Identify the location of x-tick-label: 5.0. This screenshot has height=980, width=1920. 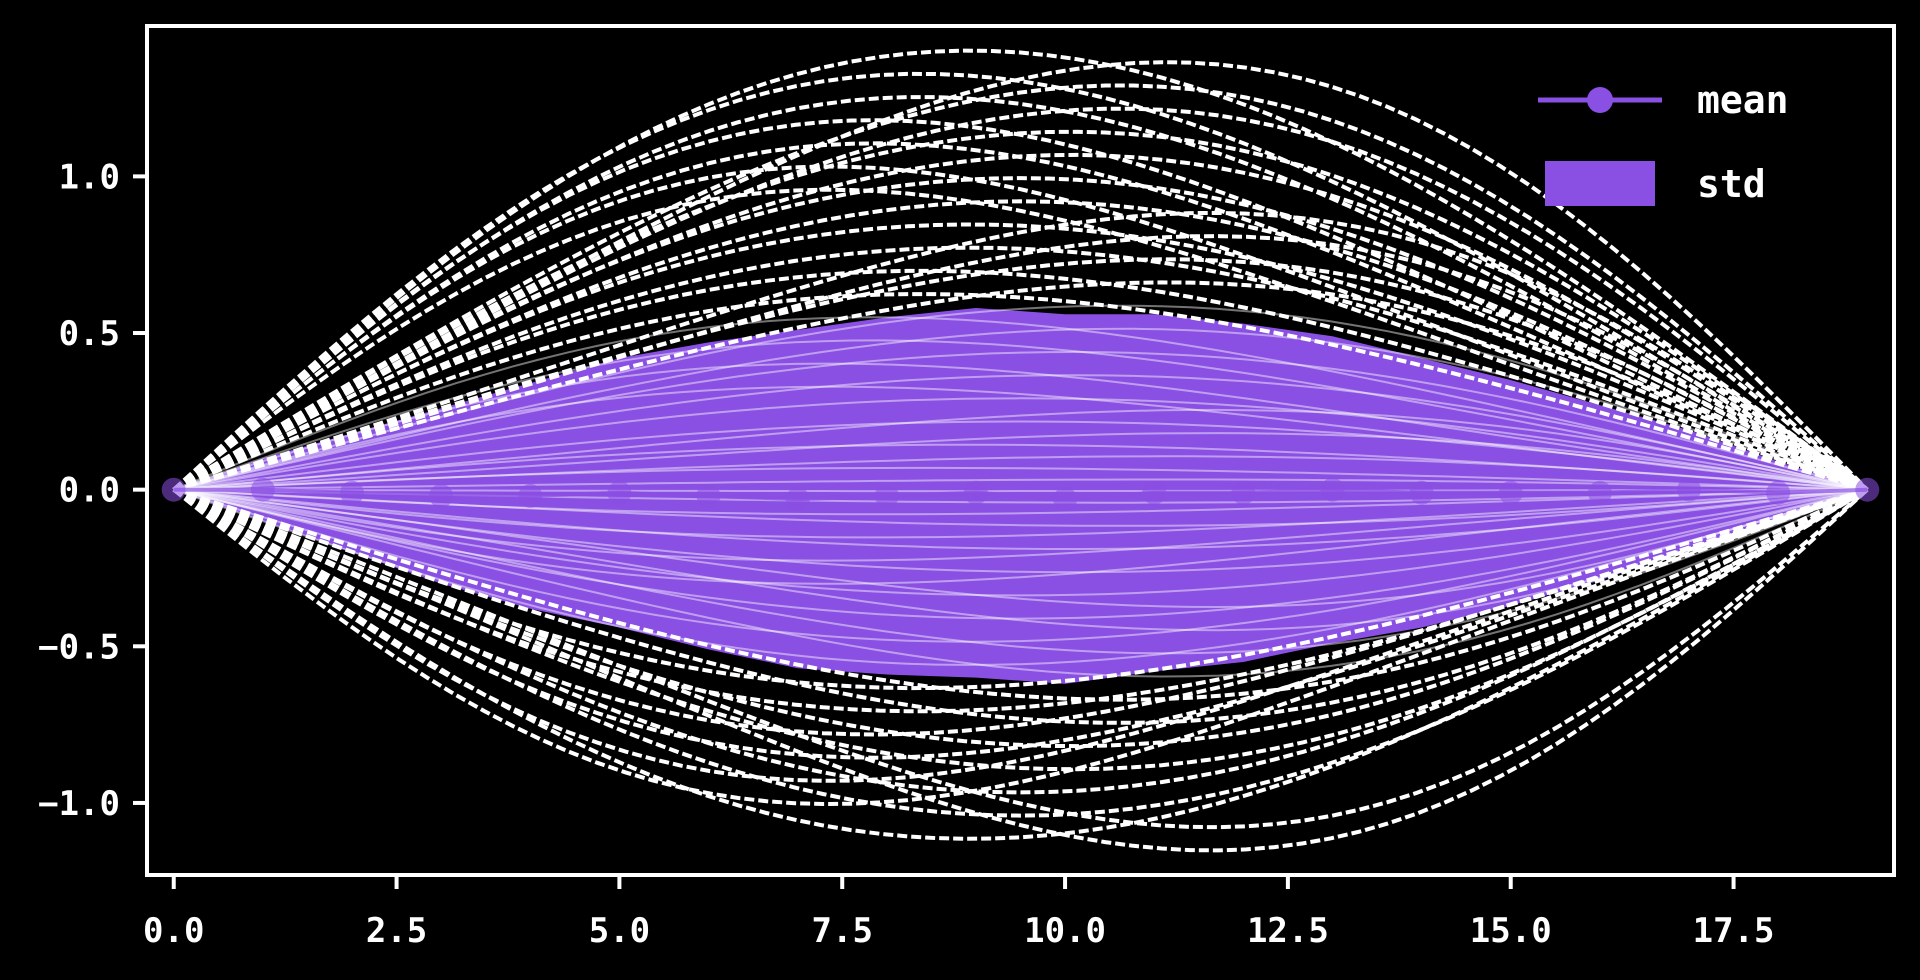
(619, 931).